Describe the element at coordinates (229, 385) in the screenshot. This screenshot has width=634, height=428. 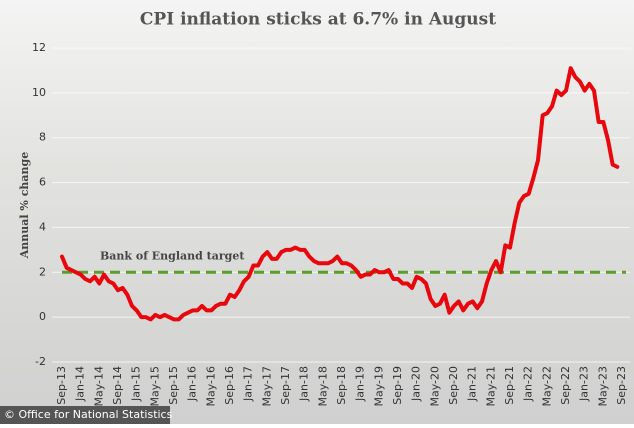
I see `x-tick-label: Sep-16` at that location.